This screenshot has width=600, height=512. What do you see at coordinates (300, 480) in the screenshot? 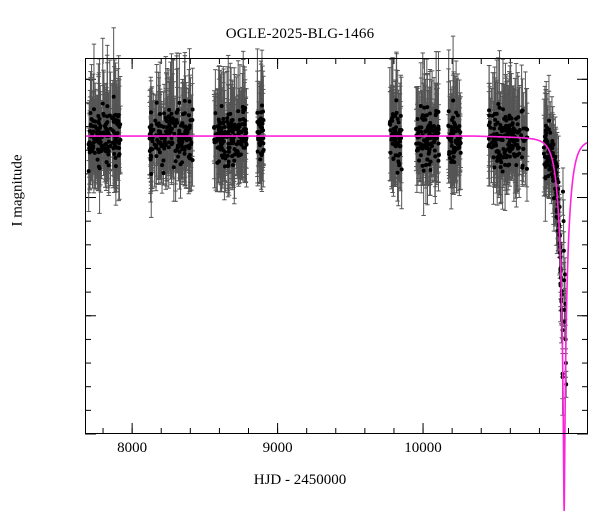
I see `x-axis-label: HJD - 2450000` at bounding box center [300, 480].